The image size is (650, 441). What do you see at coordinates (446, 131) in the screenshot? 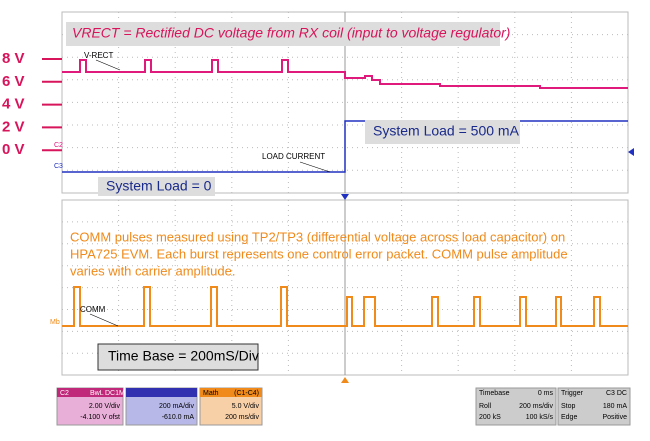
I see `load-label: System Load = 500 mA` at bounding box center [446, 131].